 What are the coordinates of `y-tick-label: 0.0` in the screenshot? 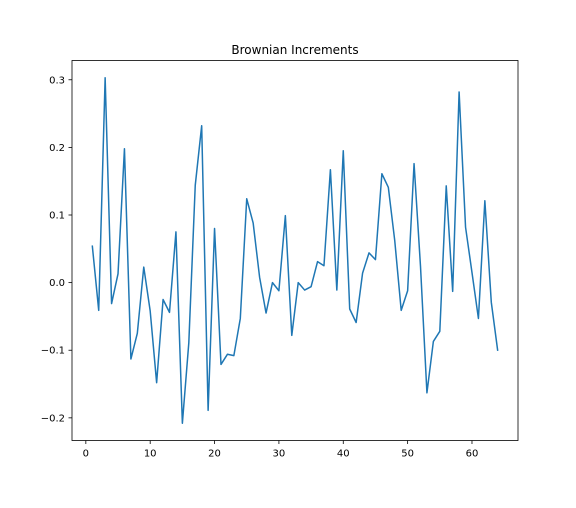 It's located at (57, 283).